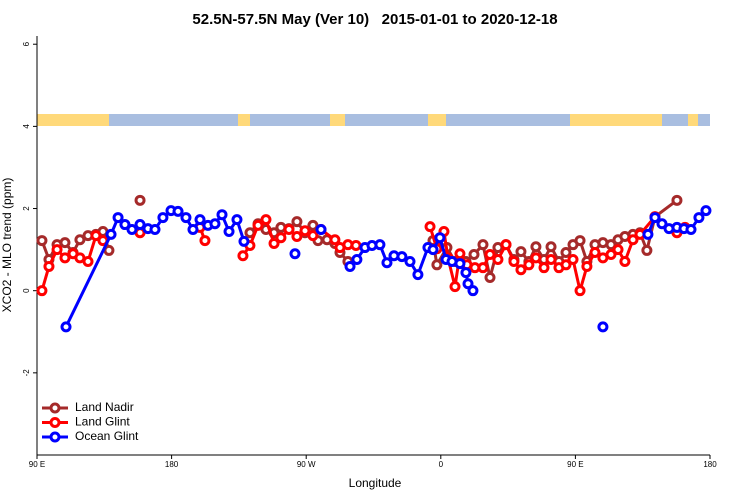 This screenshot has height=500, width=750. I want to click on y-tick-label: 4, so click(26, 126).